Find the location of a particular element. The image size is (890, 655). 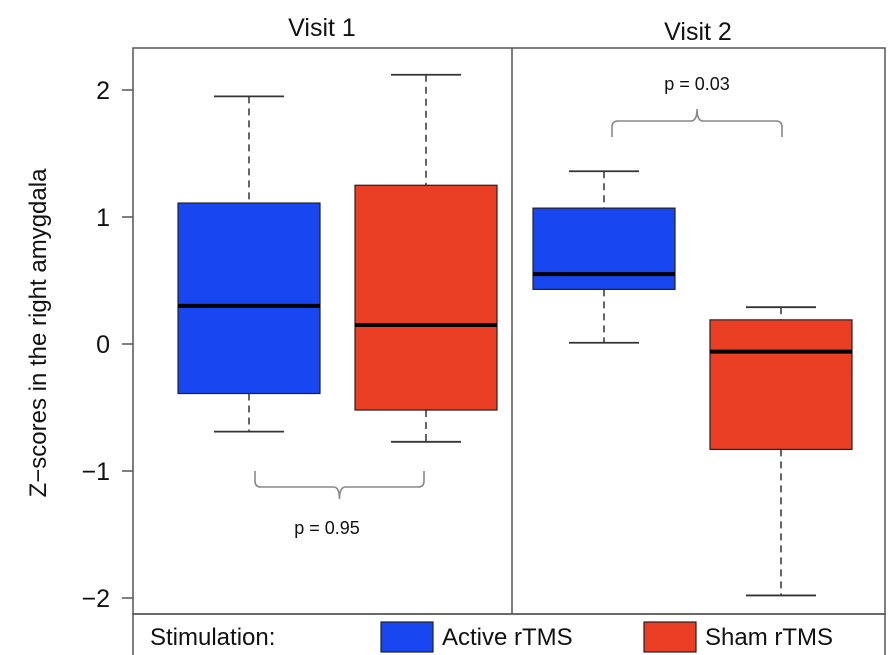

legend-title: Stimulation: is located at coordinates (212, 637).